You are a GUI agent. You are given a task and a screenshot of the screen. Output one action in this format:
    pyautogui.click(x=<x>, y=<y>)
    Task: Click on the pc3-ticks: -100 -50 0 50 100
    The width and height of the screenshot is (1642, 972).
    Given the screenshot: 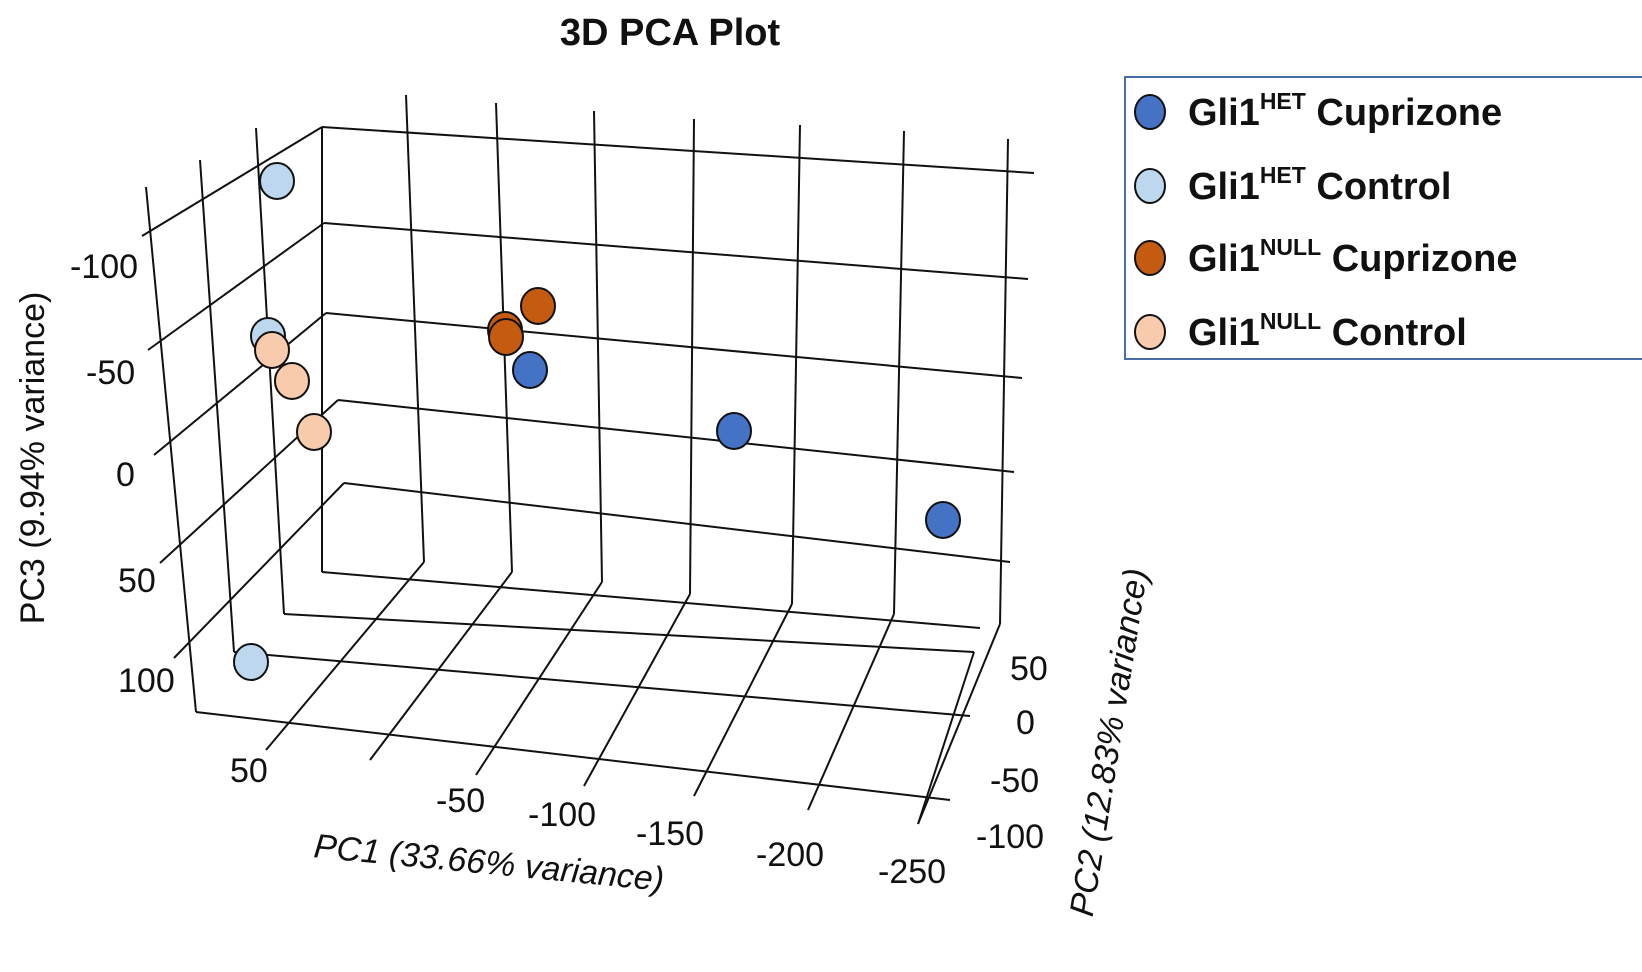 What is the action you would take?
    pyautogui.click(x=122, y=474)
    